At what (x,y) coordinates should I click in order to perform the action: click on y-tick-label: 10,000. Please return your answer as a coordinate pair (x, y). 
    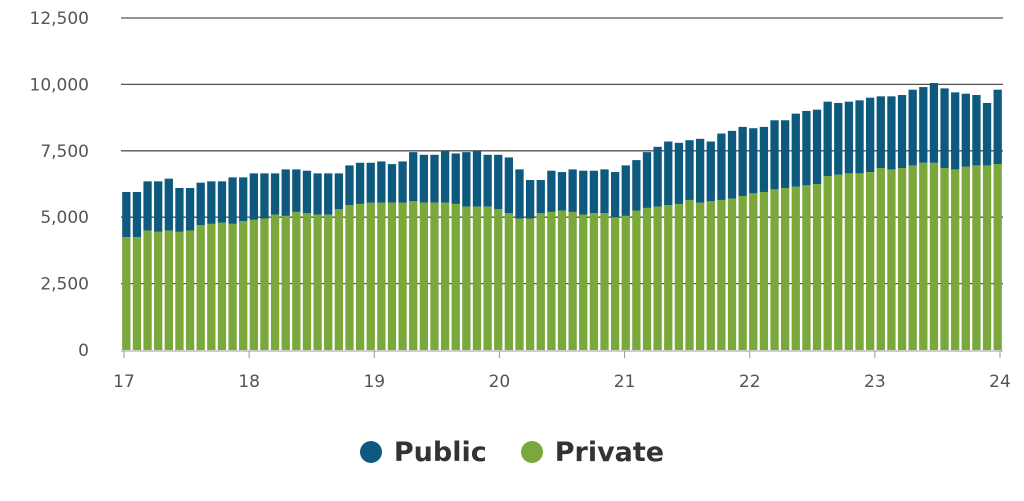
    Looking at the image, I should click on (59, 85).